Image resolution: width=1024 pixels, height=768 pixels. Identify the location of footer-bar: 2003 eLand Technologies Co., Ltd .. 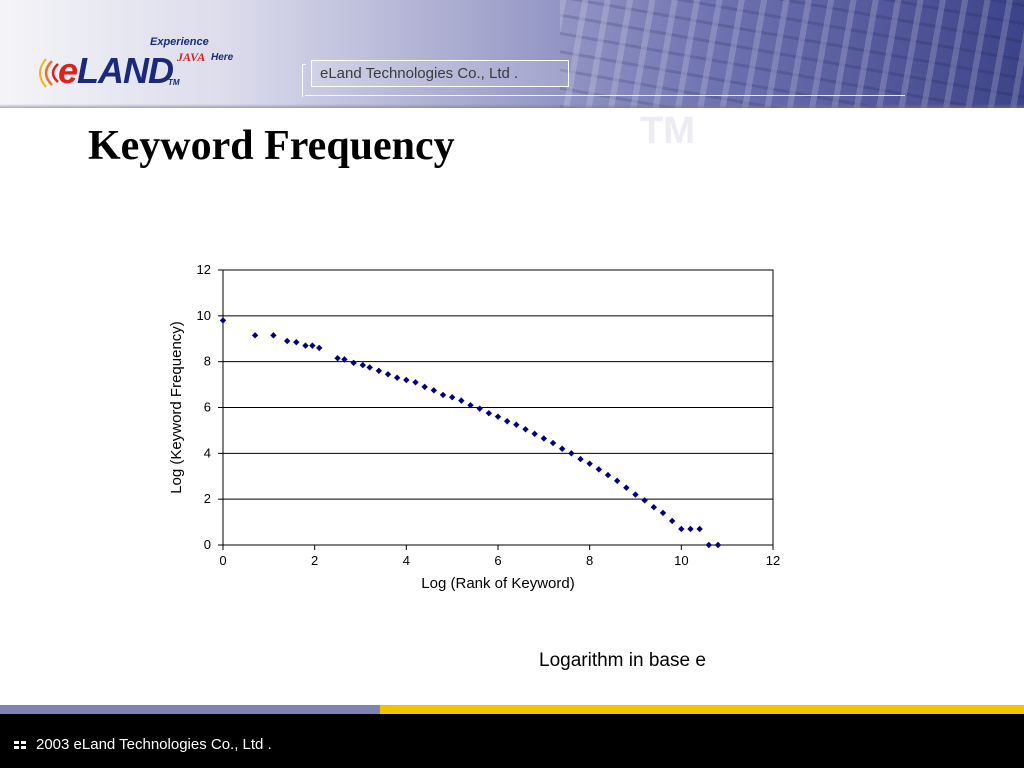
(512, 741).